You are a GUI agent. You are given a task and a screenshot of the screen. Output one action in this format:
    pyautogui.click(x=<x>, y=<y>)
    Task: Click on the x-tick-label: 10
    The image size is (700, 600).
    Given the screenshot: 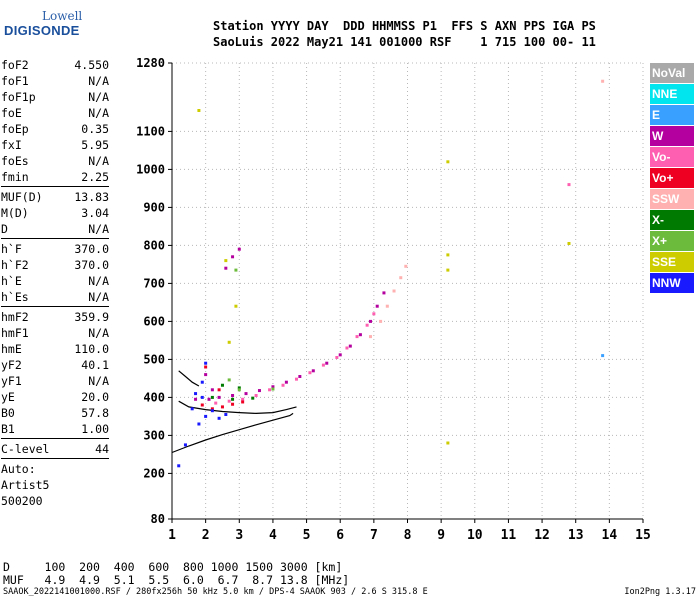 What is the action you would take?
    pyautogui.click(x=475, y=535)
    